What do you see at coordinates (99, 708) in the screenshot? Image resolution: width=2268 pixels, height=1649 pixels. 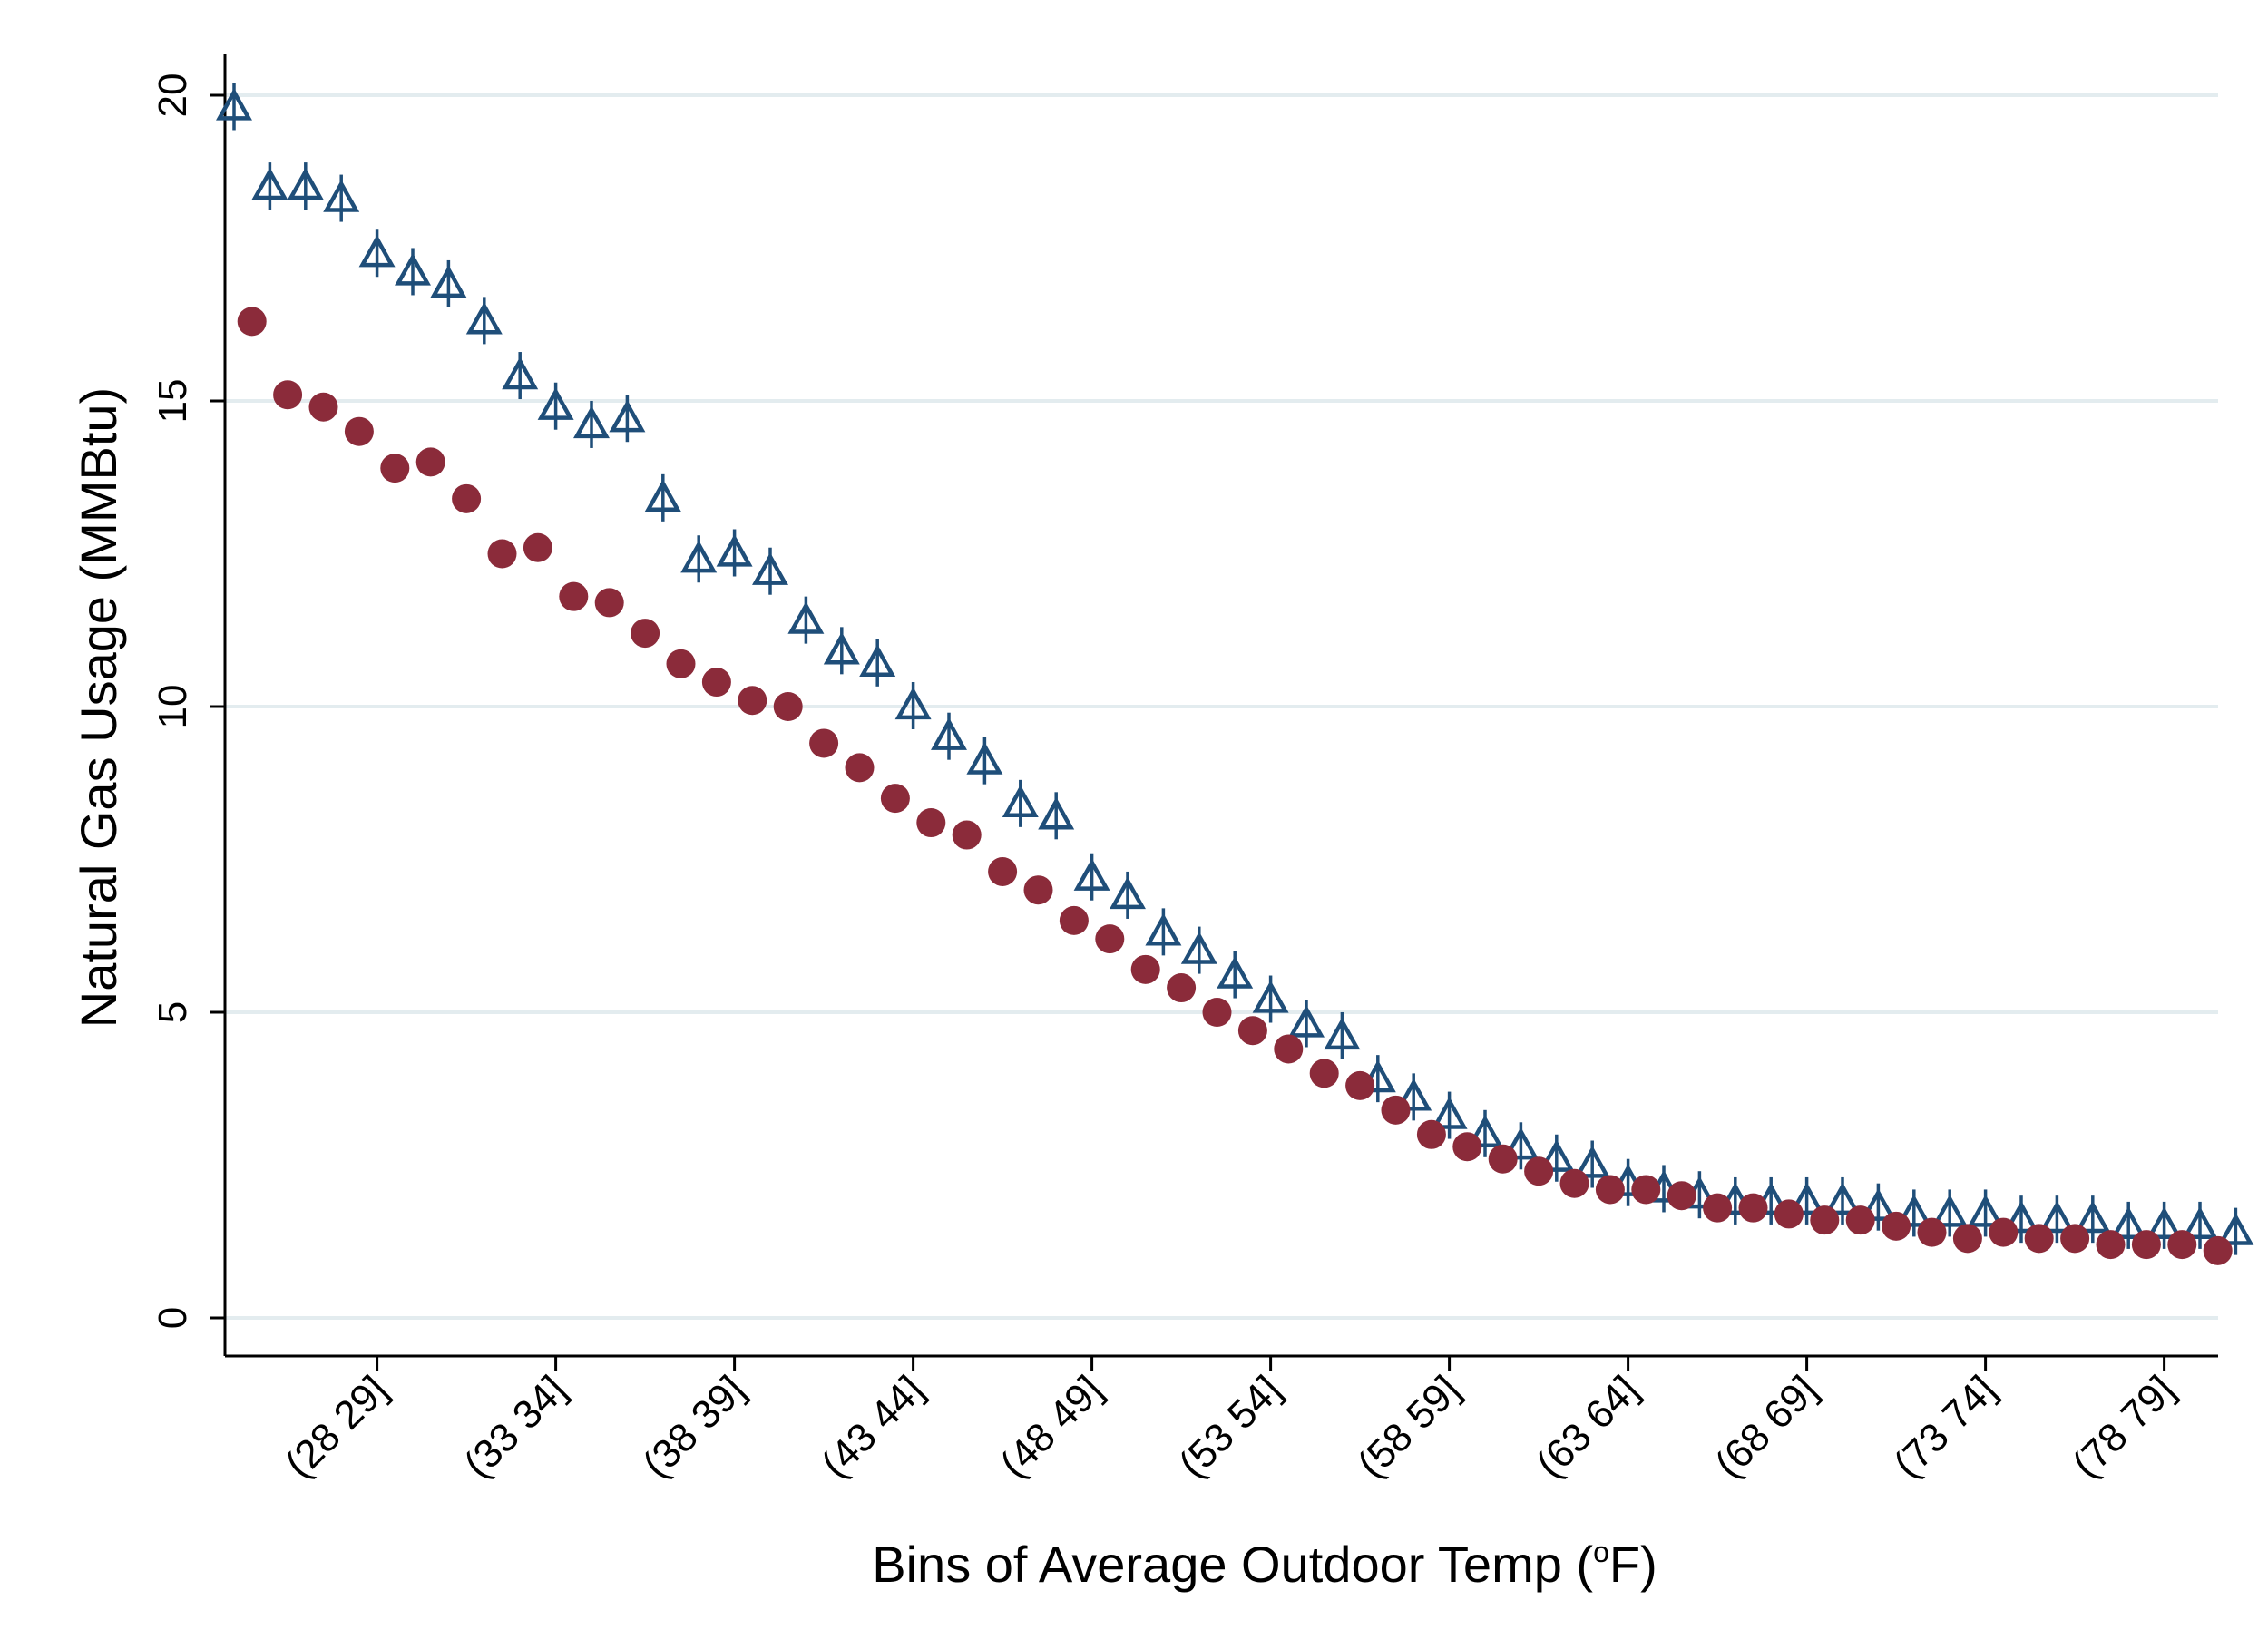 I see `y-axis-title: Natural Gas Usage (MMBtu)` at bounding box center [99, 708].